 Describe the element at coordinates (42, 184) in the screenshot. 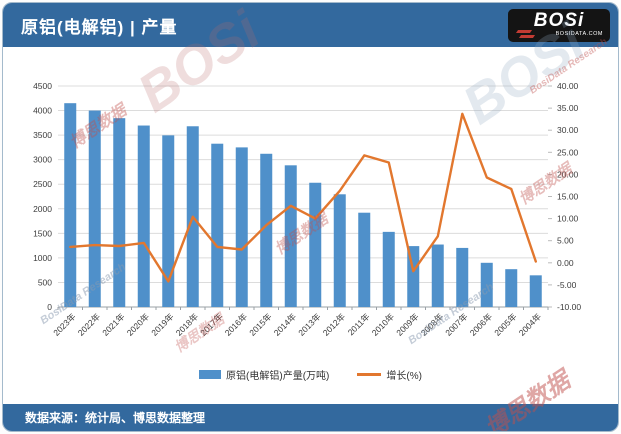

I see `y-axis-label-left: 2500` at that location.